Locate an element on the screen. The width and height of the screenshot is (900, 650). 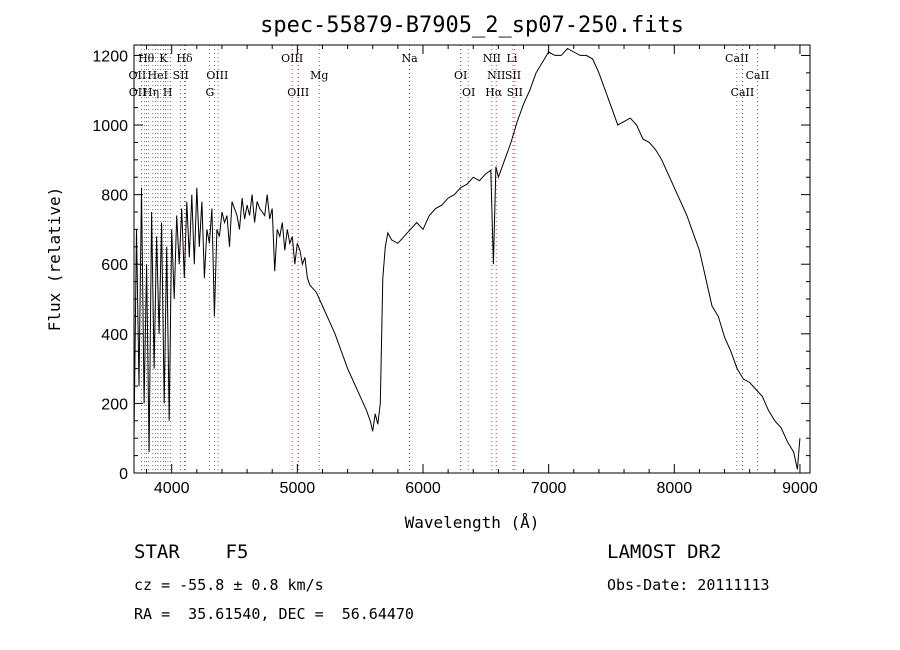
y-tick-label: 1200 is located at coordinates (110, 56).